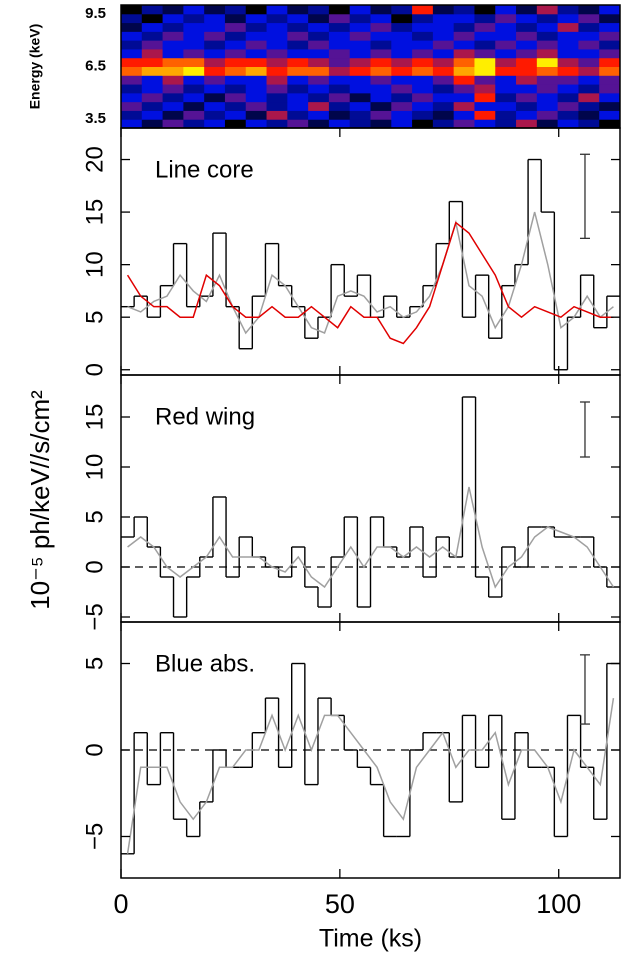 The width and height of the screenshot is (644, 959). What do you see at coordinates (40, 500) in the screenshot?
I see `y-axis-label: 10⁻⁵ ph/keV//s/cm²` at bounding box center [40, 500].